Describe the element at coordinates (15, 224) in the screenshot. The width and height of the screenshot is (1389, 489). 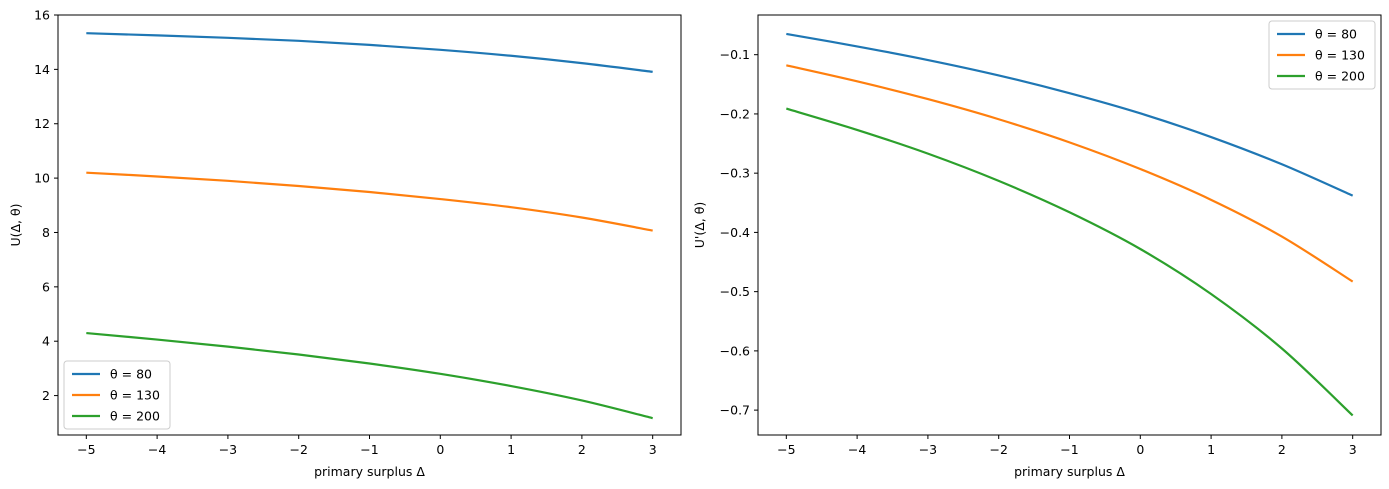
I see `y-axis-label: U(Δ, θ)` at that location.